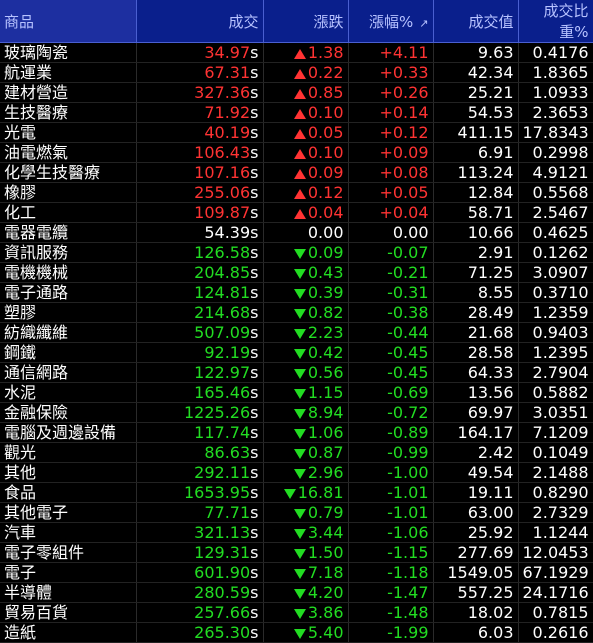 This screenshot has height=643, width=593. Describe the element at coordinates (68, 272) in the screenshot. I see `cell-name: 電機機械` at that location.